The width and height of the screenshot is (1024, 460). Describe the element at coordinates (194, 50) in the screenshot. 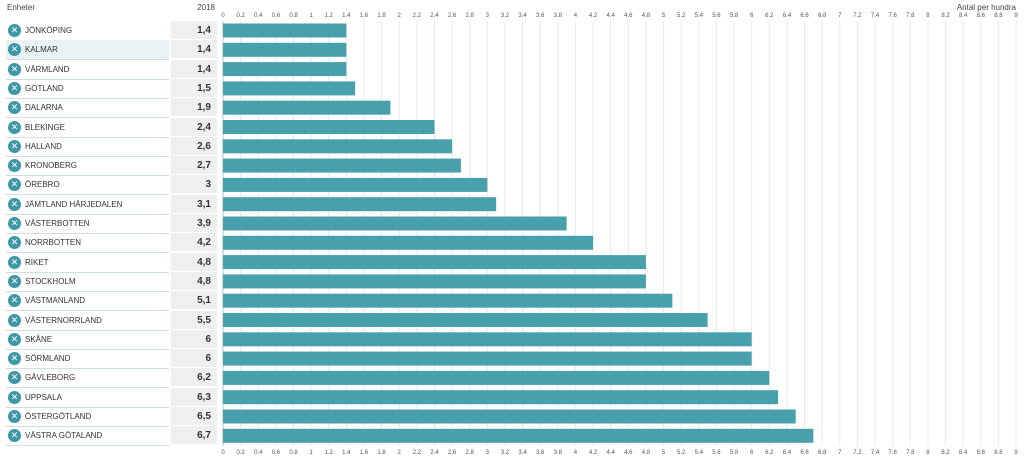

I see `region-value: 1,4` at that location.